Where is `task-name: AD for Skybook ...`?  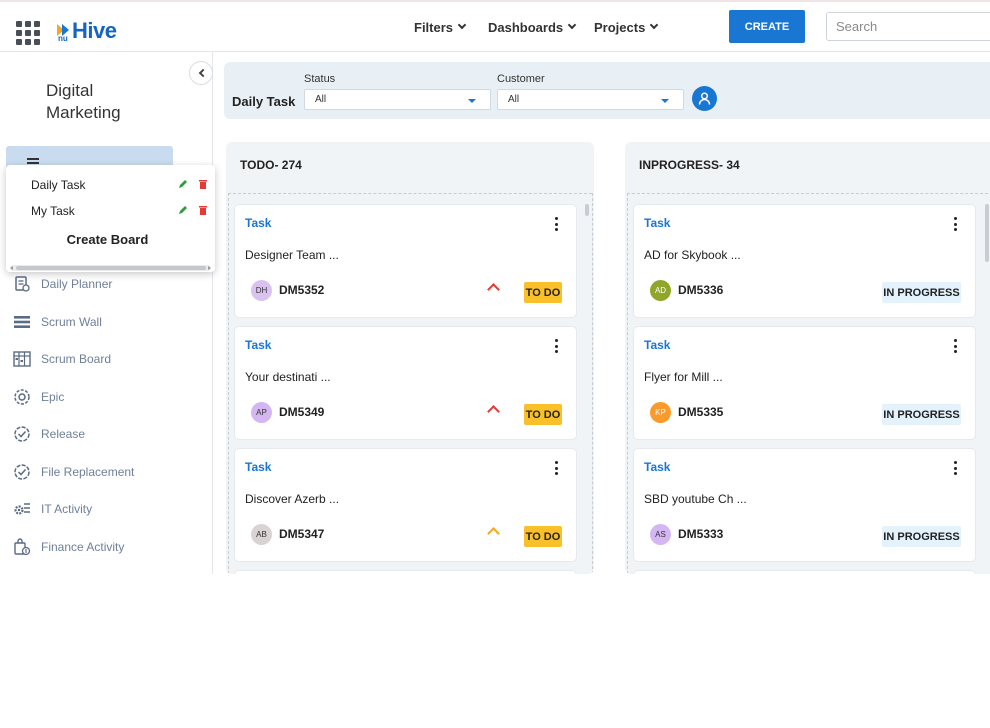 task-name: AD for Skybook ... is located at coordinates (692, 255).